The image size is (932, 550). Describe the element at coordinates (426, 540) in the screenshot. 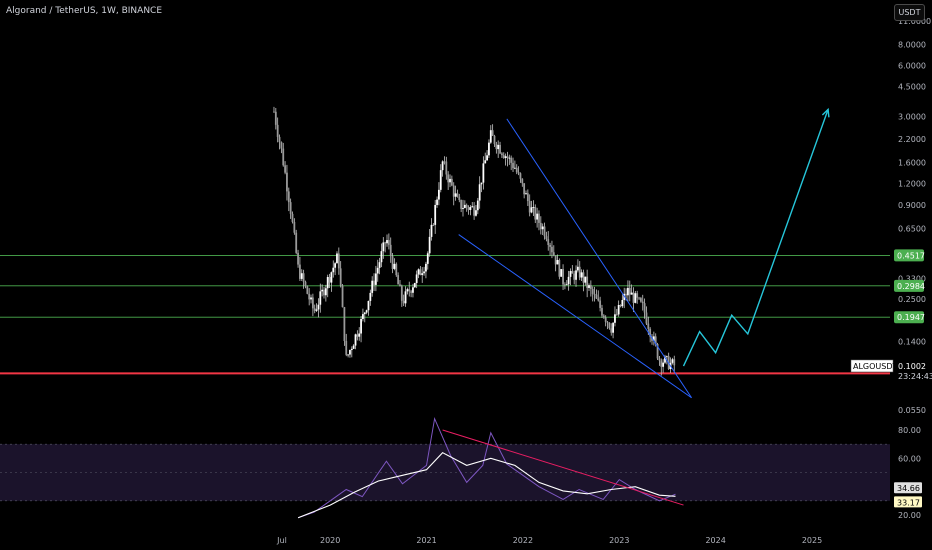

I see `time-tick-label: 2021` at that location.